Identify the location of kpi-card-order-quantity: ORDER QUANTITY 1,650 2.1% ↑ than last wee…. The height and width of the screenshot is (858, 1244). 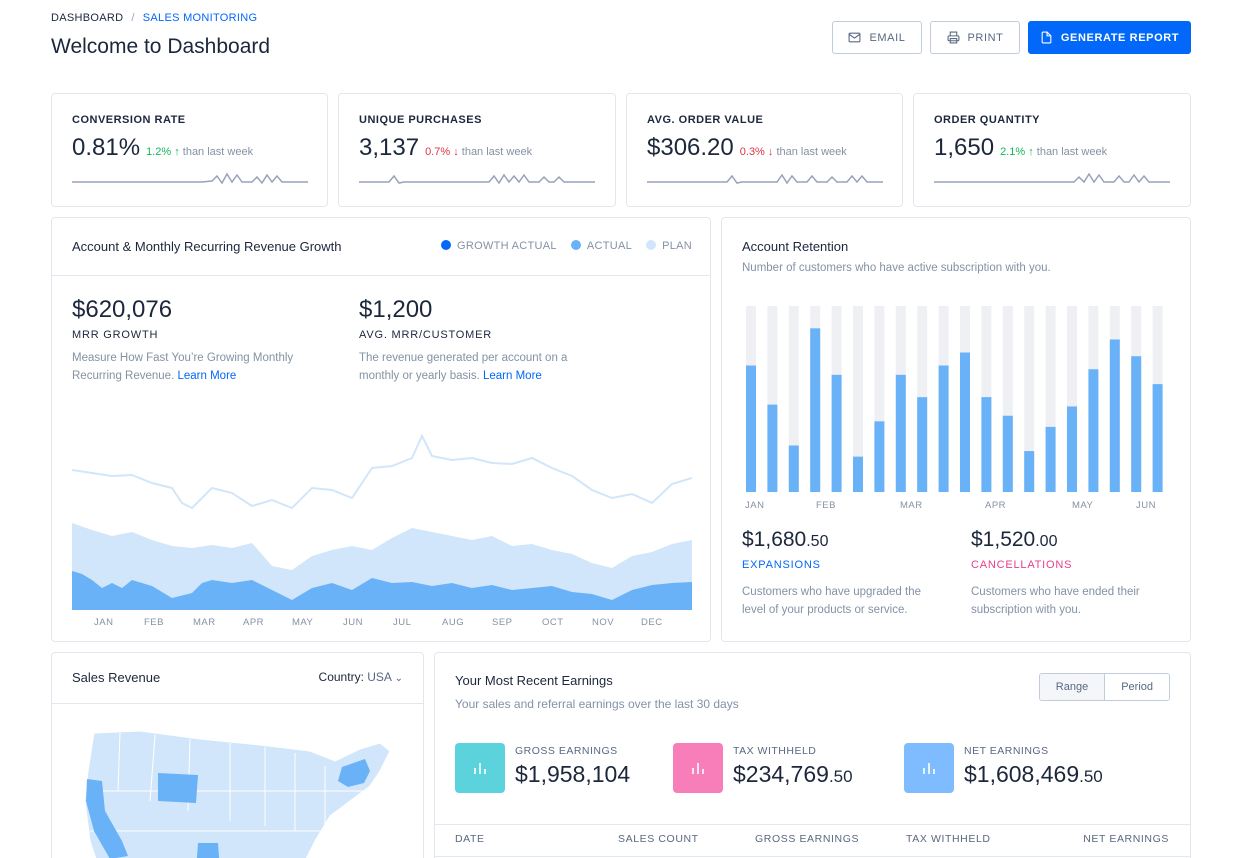
(1052, 150).